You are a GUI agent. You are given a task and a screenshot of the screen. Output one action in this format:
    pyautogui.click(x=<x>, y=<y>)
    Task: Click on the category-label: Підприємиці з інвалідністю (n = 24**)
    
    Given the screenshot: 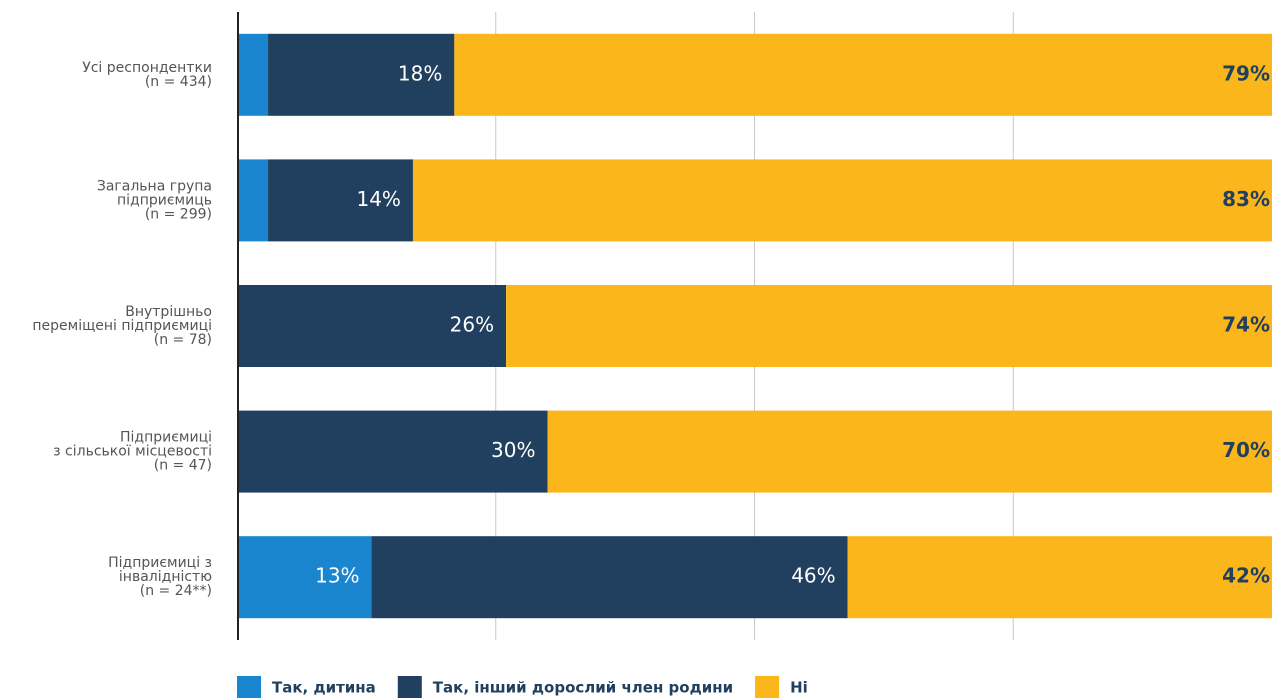 What is the action you would take?
    pyautogui.click(x=160, y=577)
    